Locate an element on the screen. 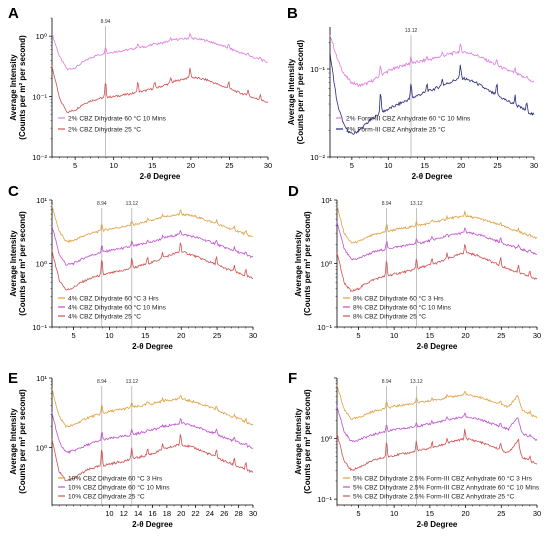  panel-label: D is located at coordinates (293, 191).